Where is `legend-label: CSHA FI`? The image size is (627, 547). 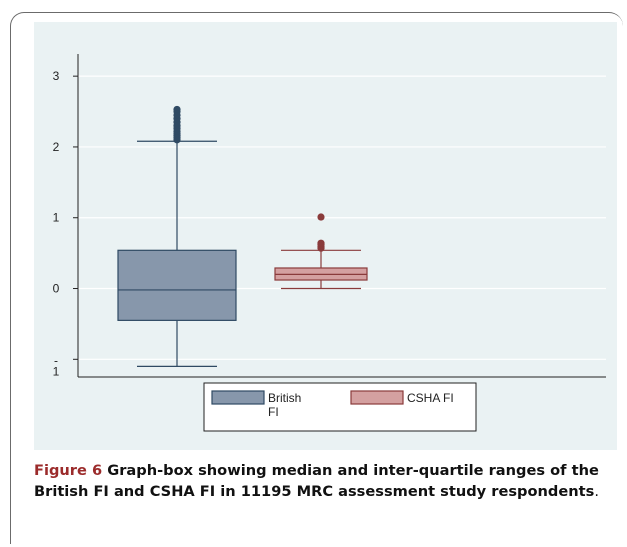 legend-label: CSHA FI is located at coordinates (430, 398).